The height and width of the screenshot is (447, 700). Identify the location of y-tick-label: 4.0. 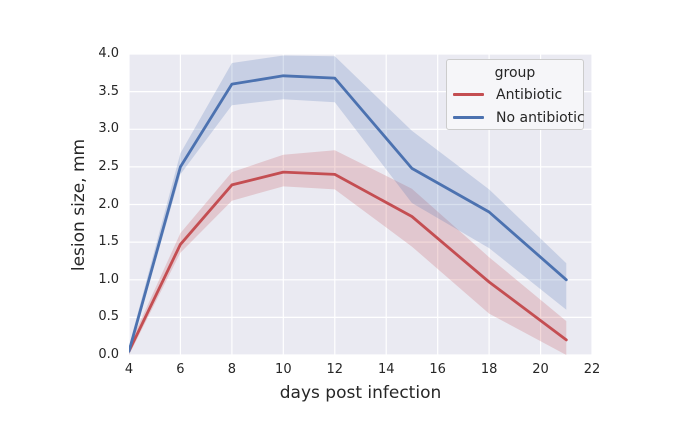
(108, 53).